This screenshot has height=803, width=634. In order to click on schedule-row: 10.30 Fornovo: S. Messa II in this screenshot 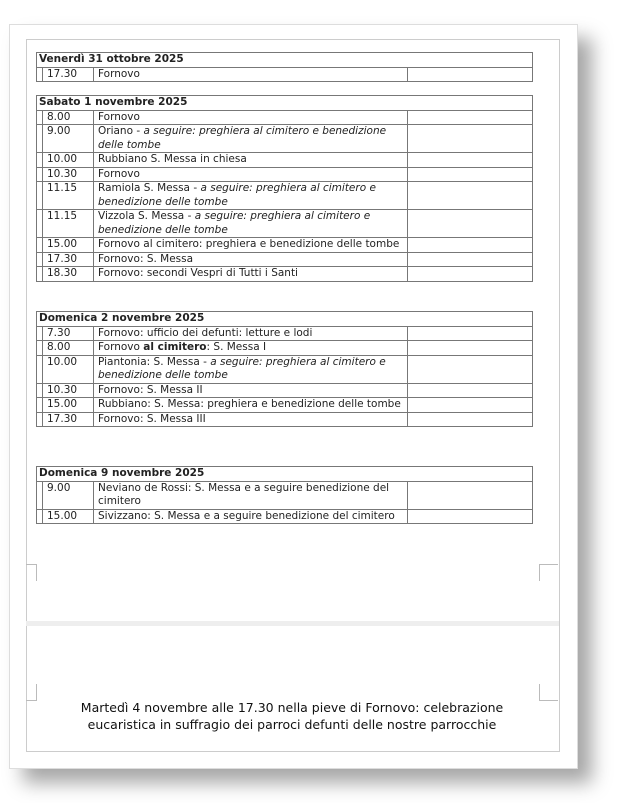, I will do `click(284, 390)`.